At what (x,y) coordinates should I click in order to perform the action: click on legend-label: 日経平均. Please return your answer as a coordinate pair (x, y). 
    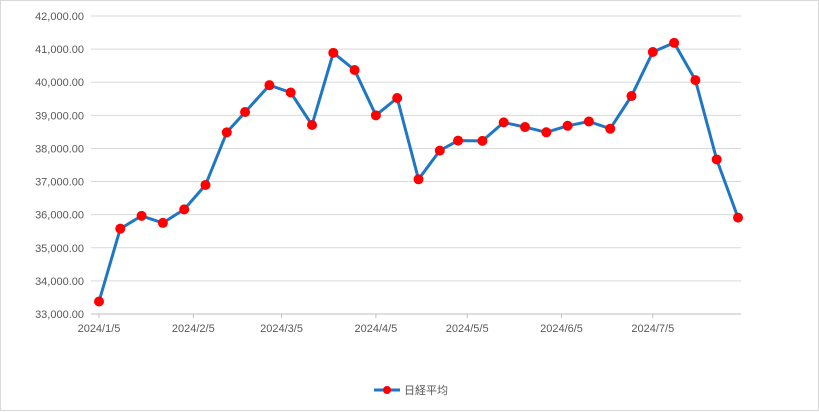
    Looking at the image, I should click on (426, 390).